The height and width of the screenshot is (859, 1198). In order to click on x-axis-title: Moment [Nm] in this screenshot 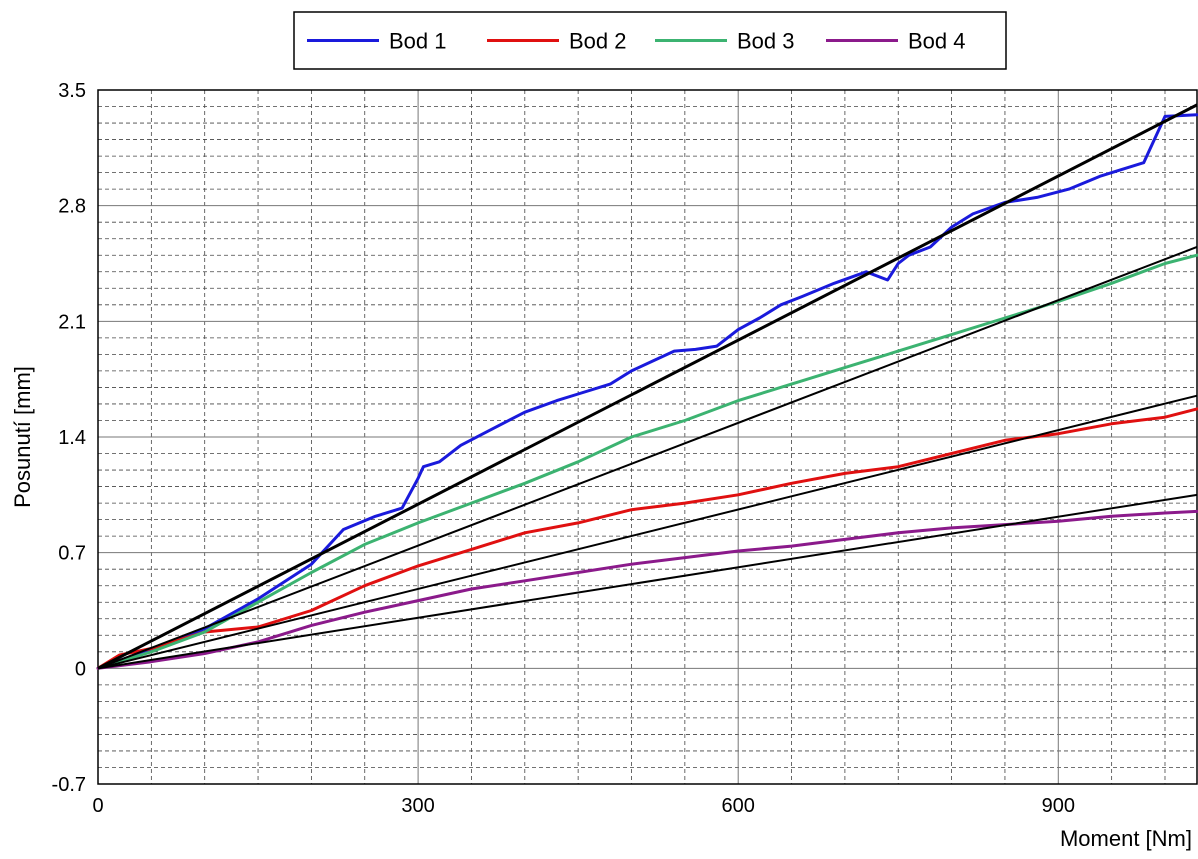, I will do `click(1126, 838)`.